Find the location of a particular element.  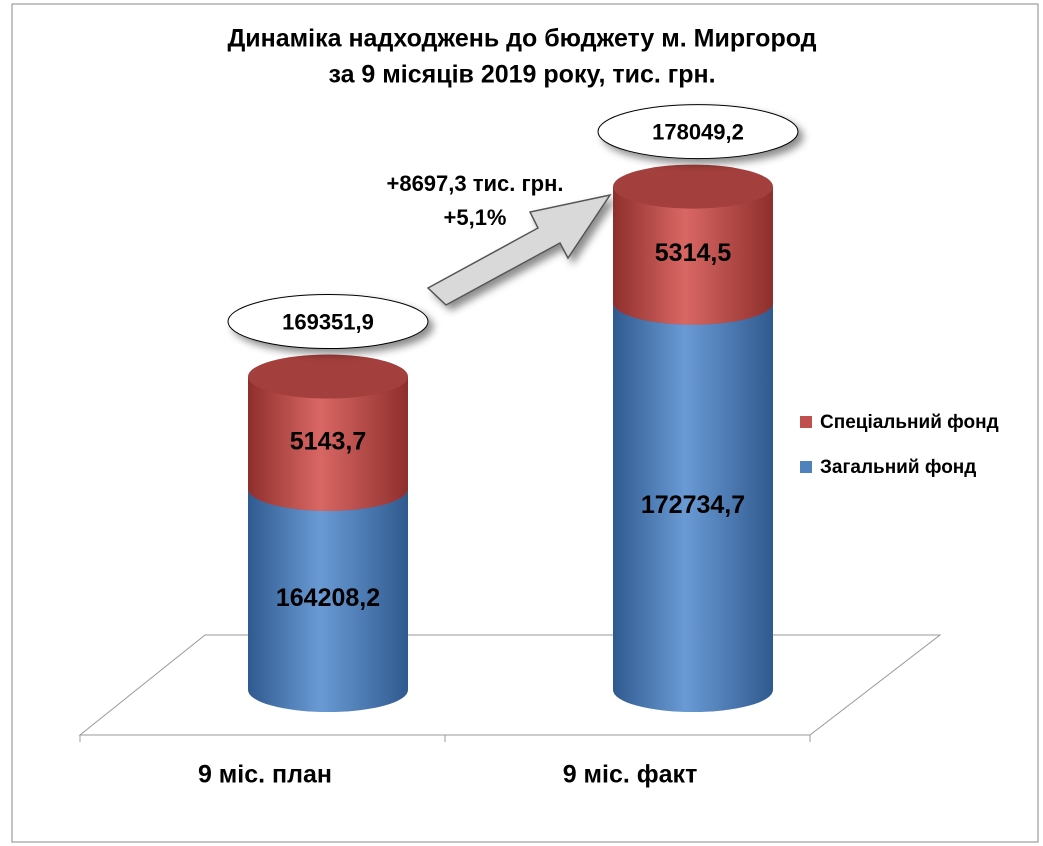

total-label: 169351,9 is located at coordinates (328, 321).